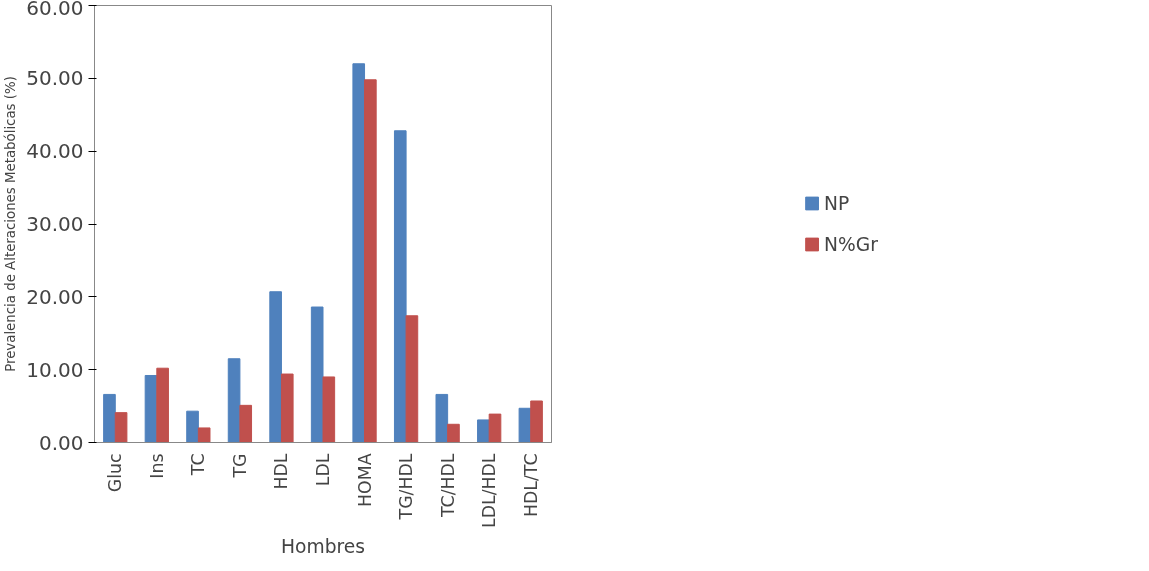 This screenshot has width=1149, height=571. What do you see at coordinates (198, 465) in the screenshot?
I see `x-tick-label: TC` at bounding box center [198, 465].